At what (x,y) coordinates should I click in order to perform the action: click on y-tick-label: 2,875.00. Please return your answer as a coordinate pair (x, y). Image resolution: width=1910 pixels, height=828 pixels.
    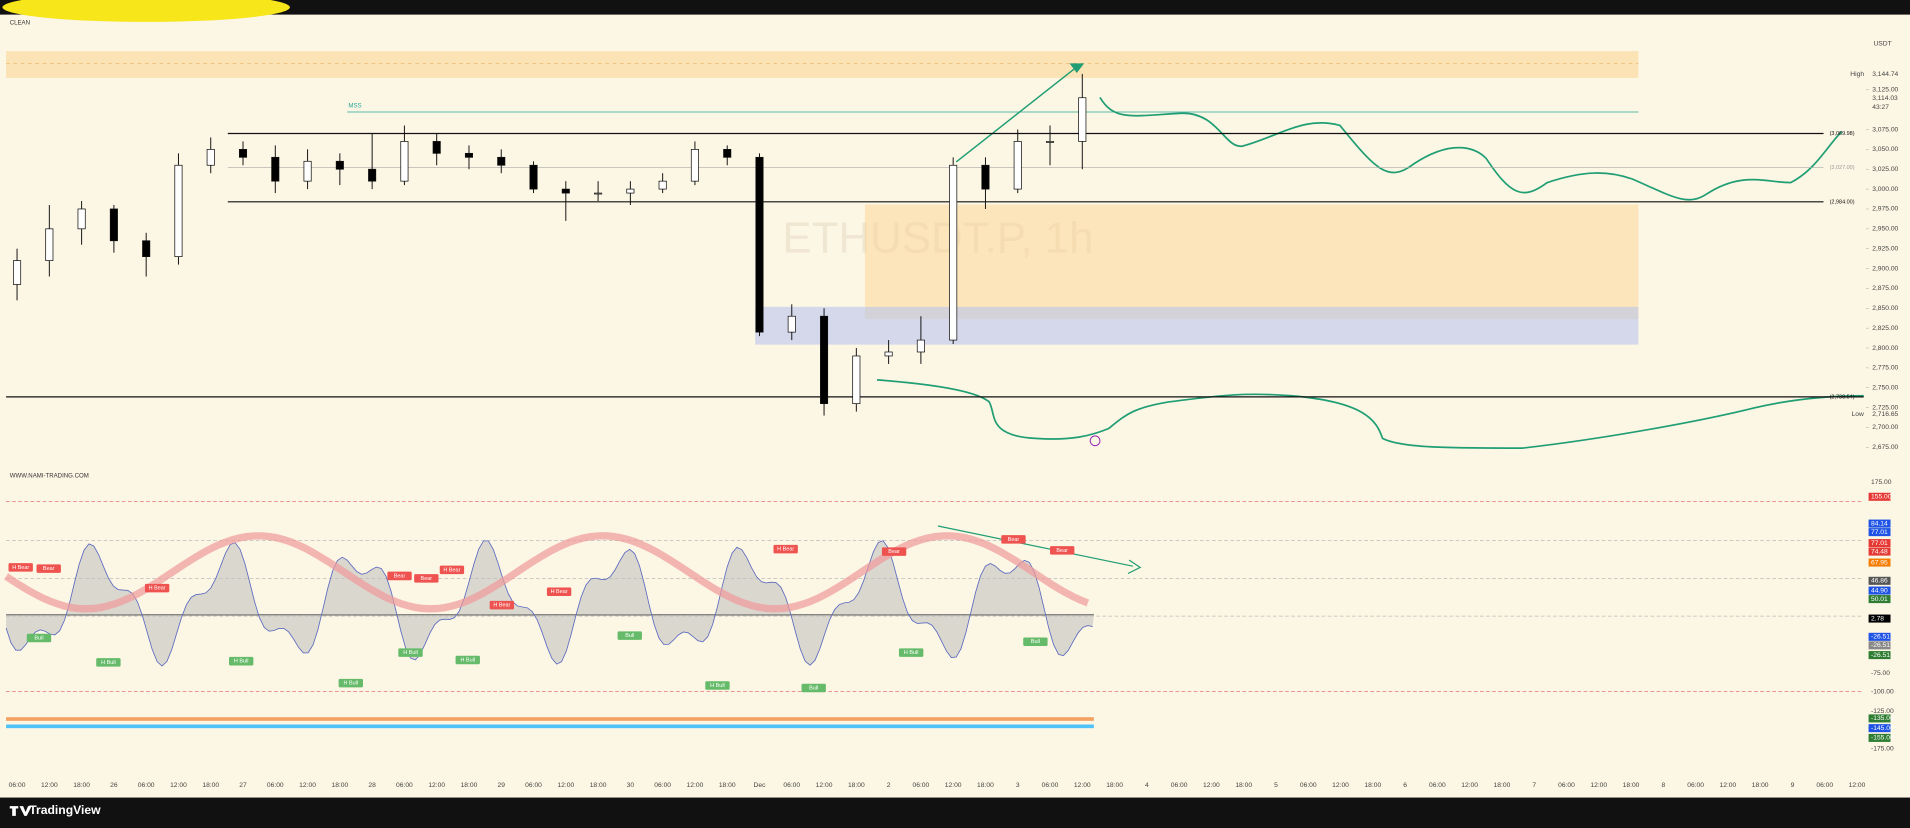
    Looking at the image, I should click on (1885, 288).